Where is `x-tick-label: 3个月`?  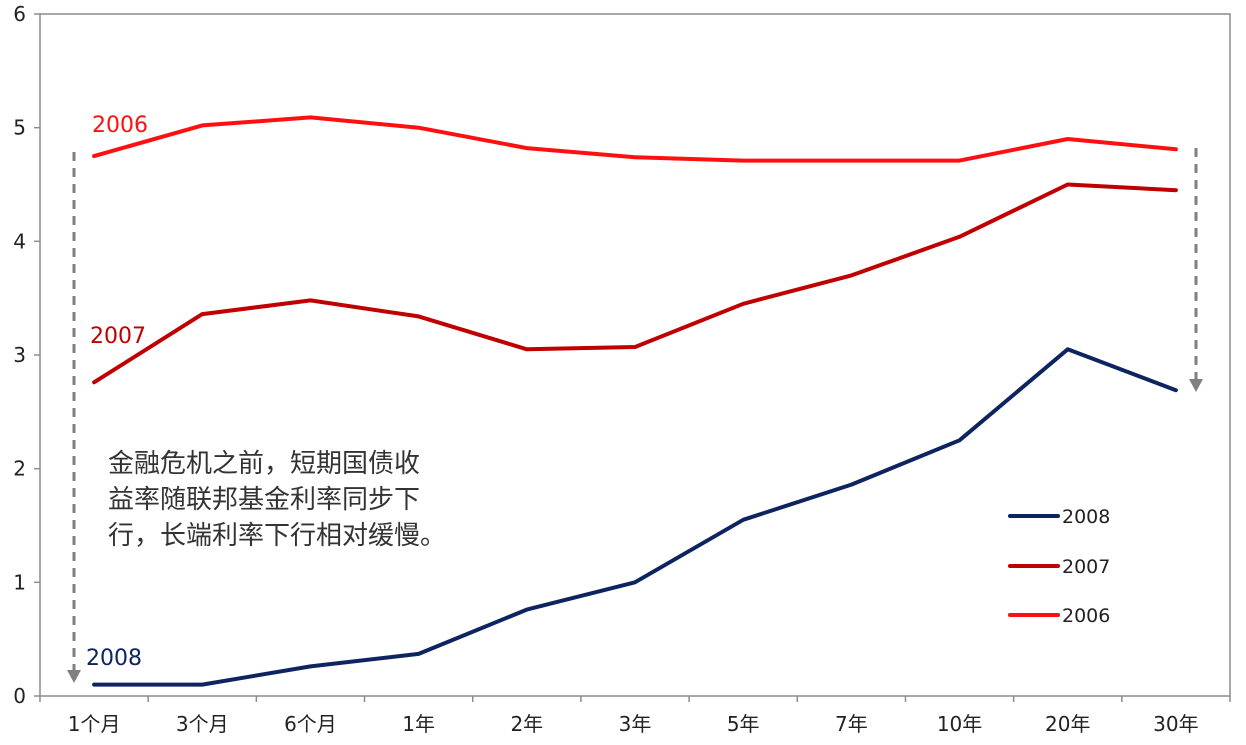 x-tick-label: 3个月 is located at coordinates (202, 724).